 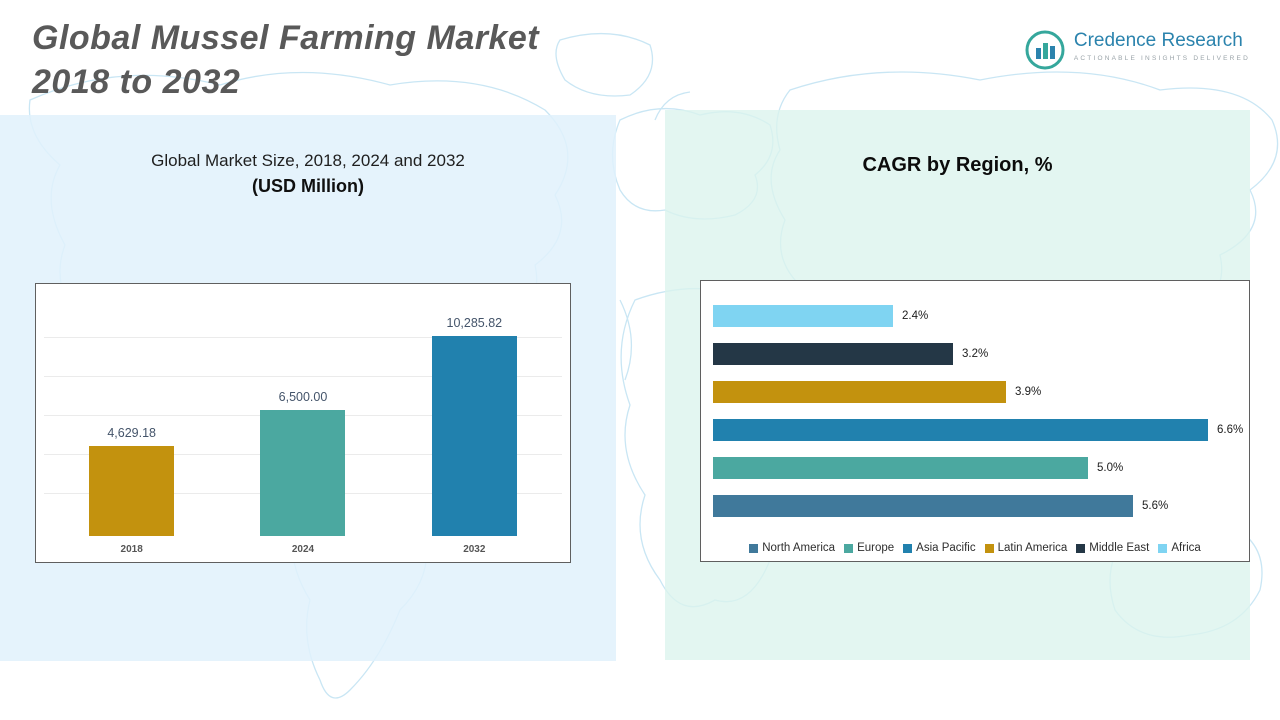 What do you see at coordinates (977, 316) in the screenshot?
I see `cagr-bar-row: 2.4%` at bounding box center [977, 316].